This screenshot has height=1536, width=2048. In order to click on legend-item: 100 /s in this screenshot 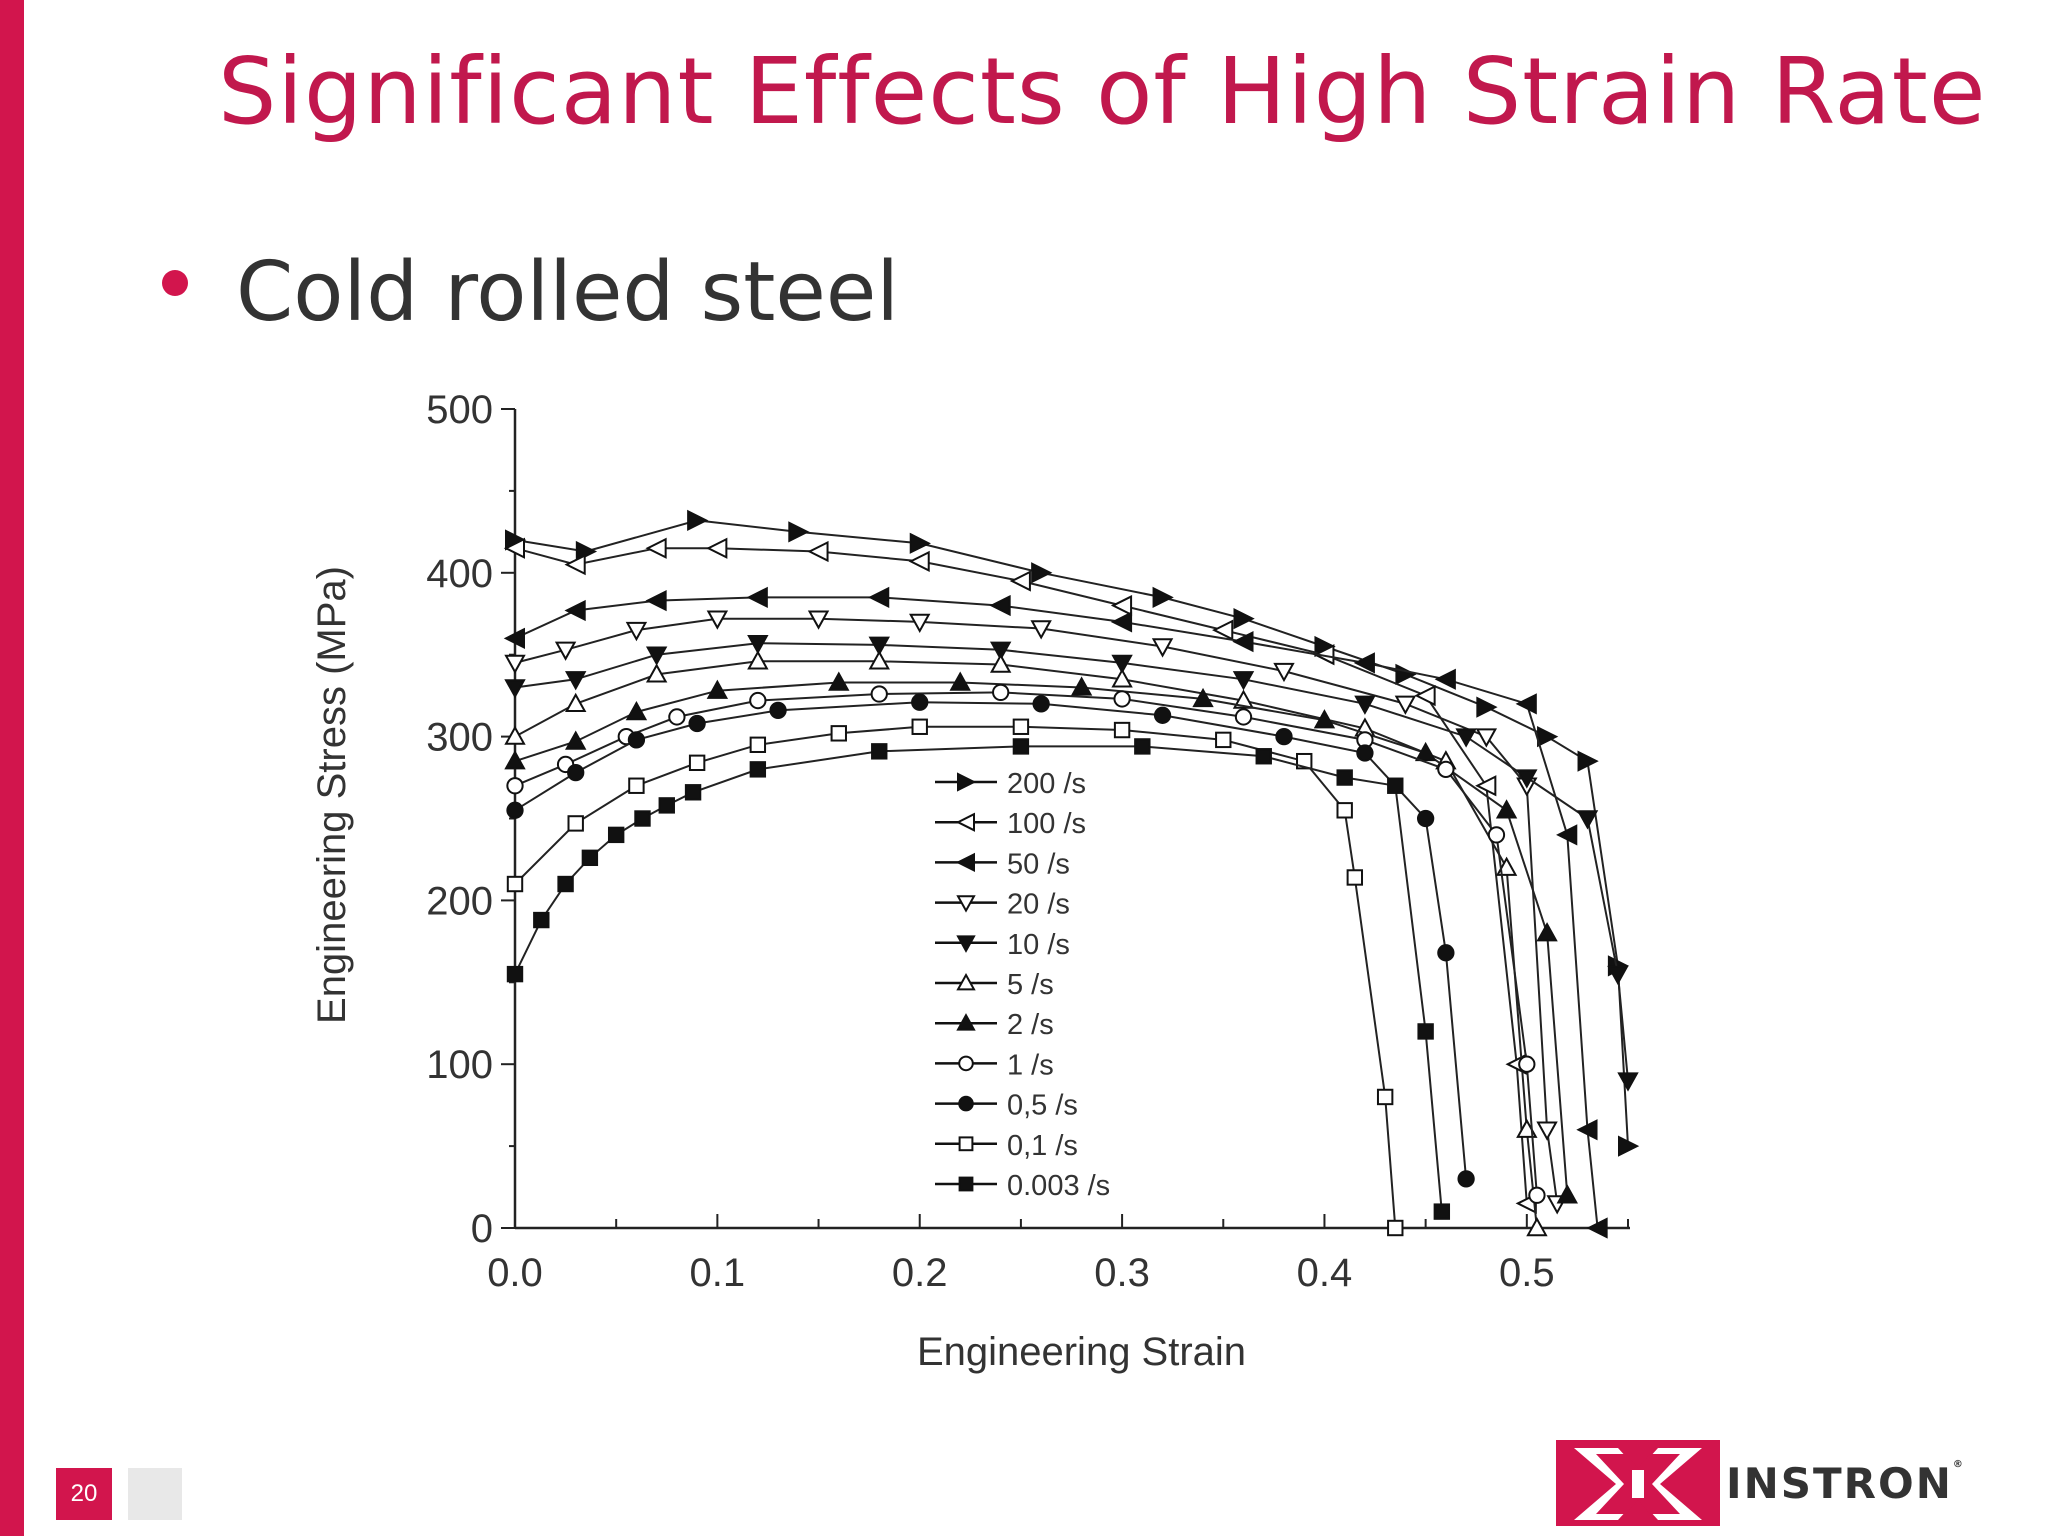, I will do `click(1010, 824)`.